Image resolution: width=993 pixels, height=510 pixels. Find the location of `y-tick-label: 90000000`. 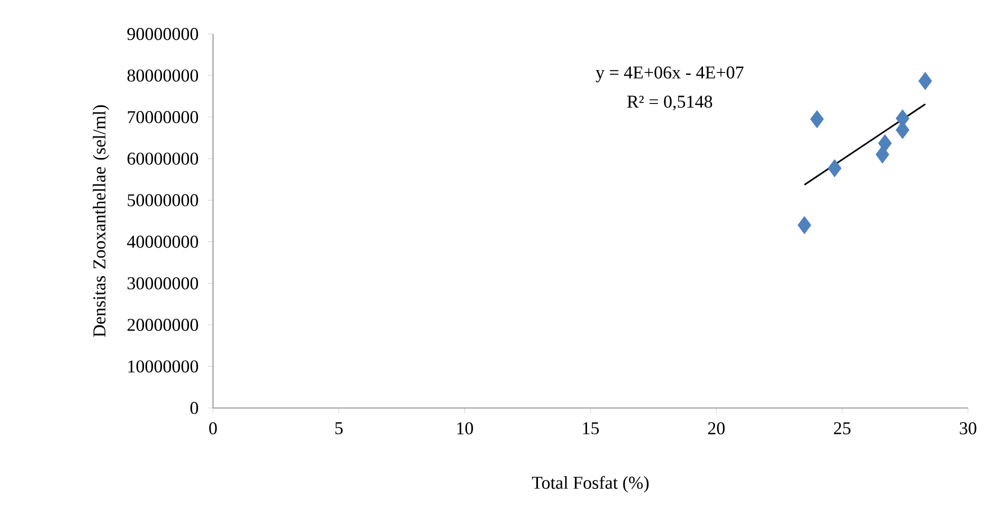

y-tick-label: 90000000 is located at coordinates (162, 34).